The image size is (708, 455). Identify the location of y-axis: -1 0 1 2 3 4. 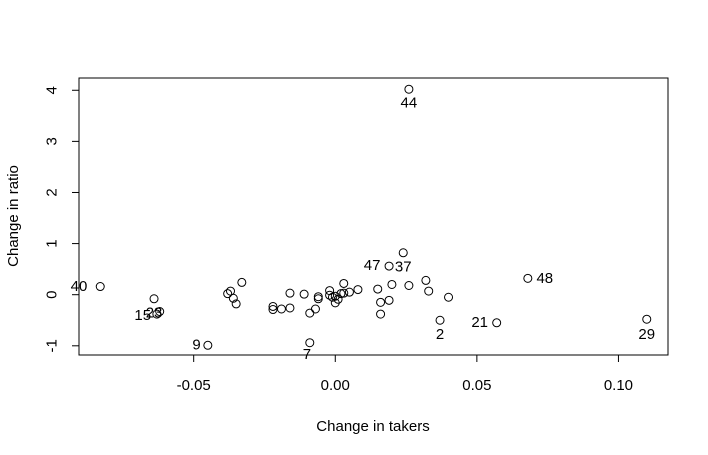
(62, 219).